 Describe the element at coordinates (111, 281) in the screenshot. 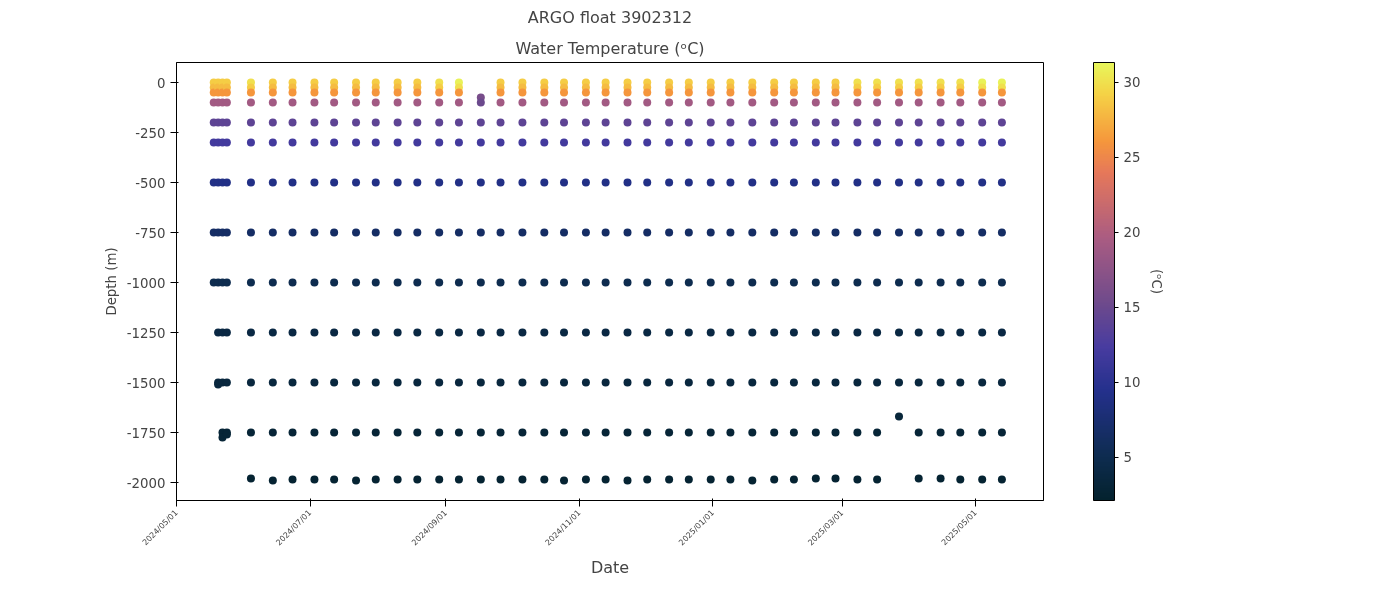

I see `y-axis-title: Depth (m)` at that location.